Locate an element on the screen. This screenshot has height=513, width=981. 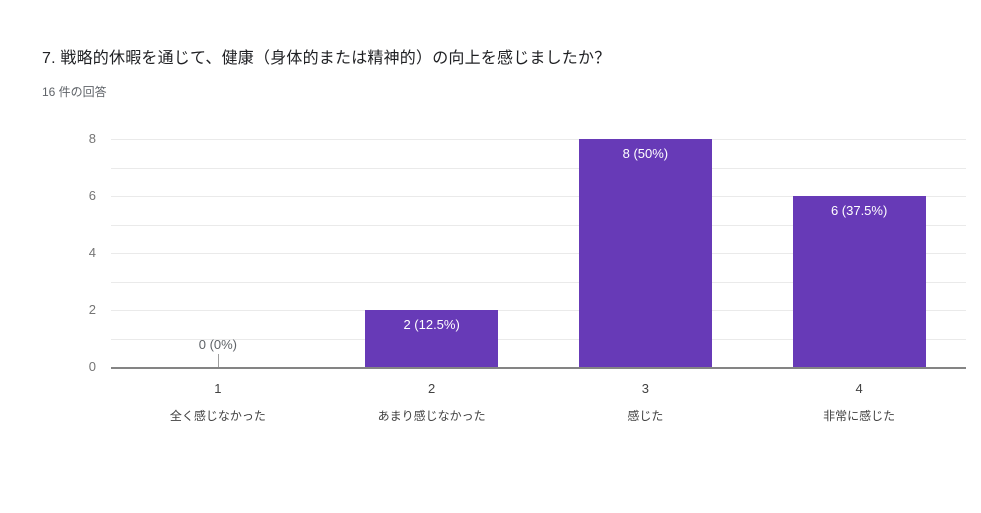
x-axis-tick-label: 2 is located at coordinates (432, 388).